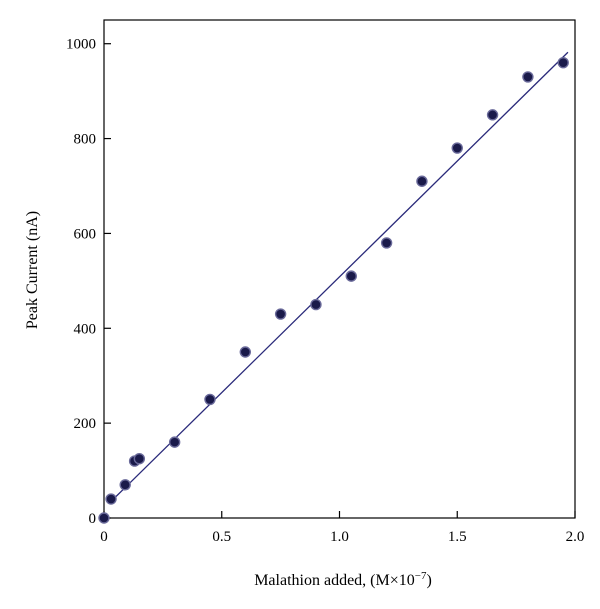 Image resolution: width=600 pixels, height=609 pixels. Describe the element at coordinates (93, 519) in the screenshot. I see `y-tick-label: 0` at that location.